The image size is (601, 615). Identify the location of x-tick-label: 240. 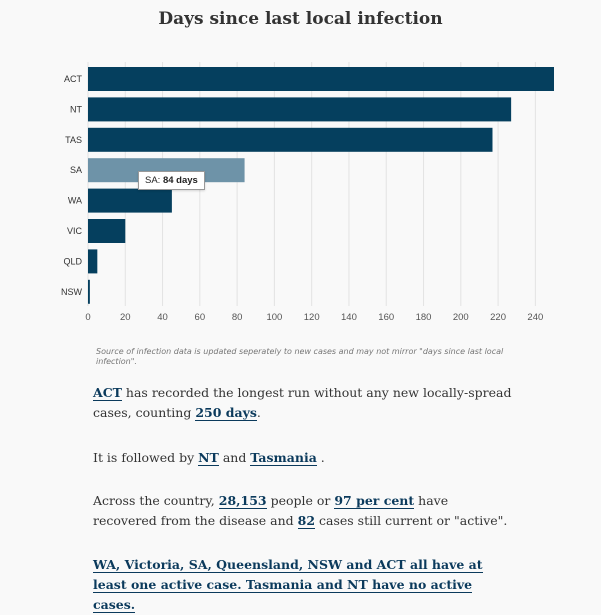
(535, 317).